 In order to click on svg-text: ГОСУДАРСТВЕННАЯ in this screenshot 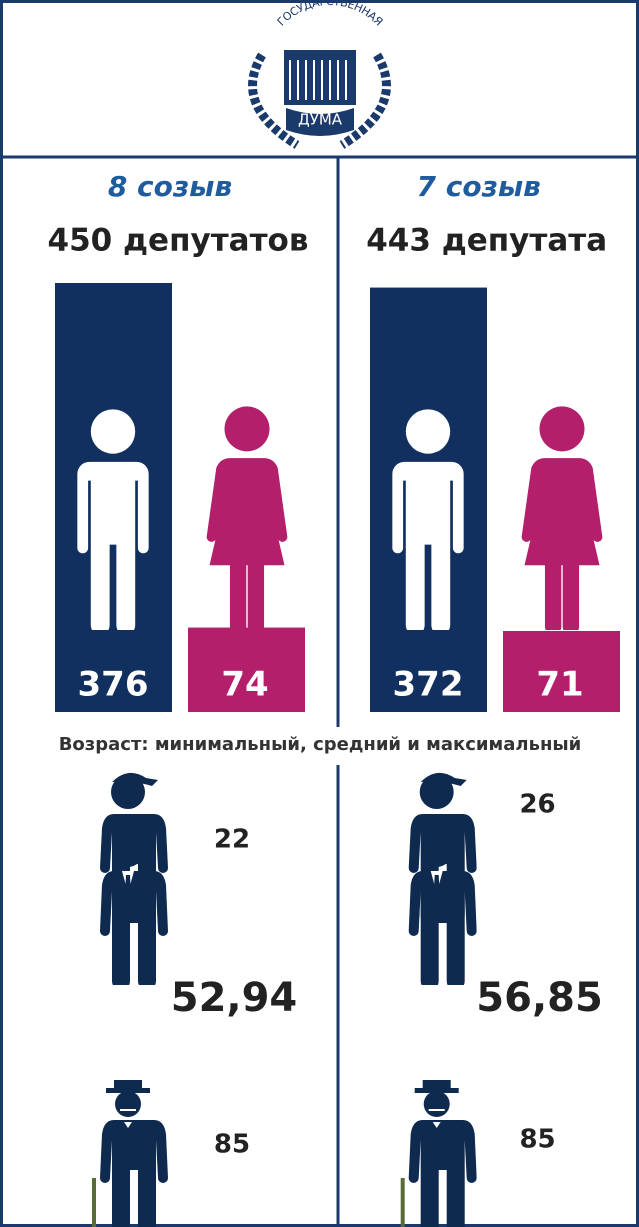, I will do `click(330, 14)`.